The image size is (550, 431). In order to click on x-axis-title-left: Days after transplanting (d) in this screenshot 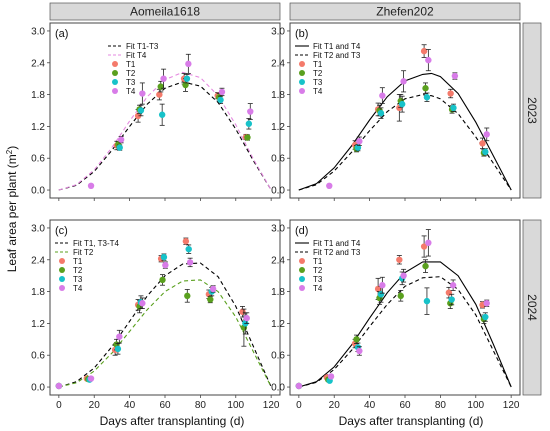, I will do `click(172, 421)`.